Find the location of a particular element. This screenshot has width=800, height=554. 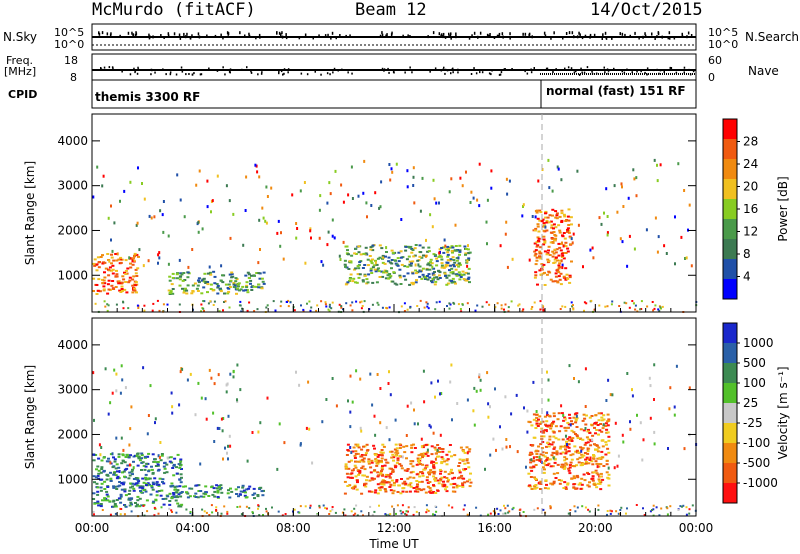

colorbar-tick-label: 25 is located at coordinates (750, 403).